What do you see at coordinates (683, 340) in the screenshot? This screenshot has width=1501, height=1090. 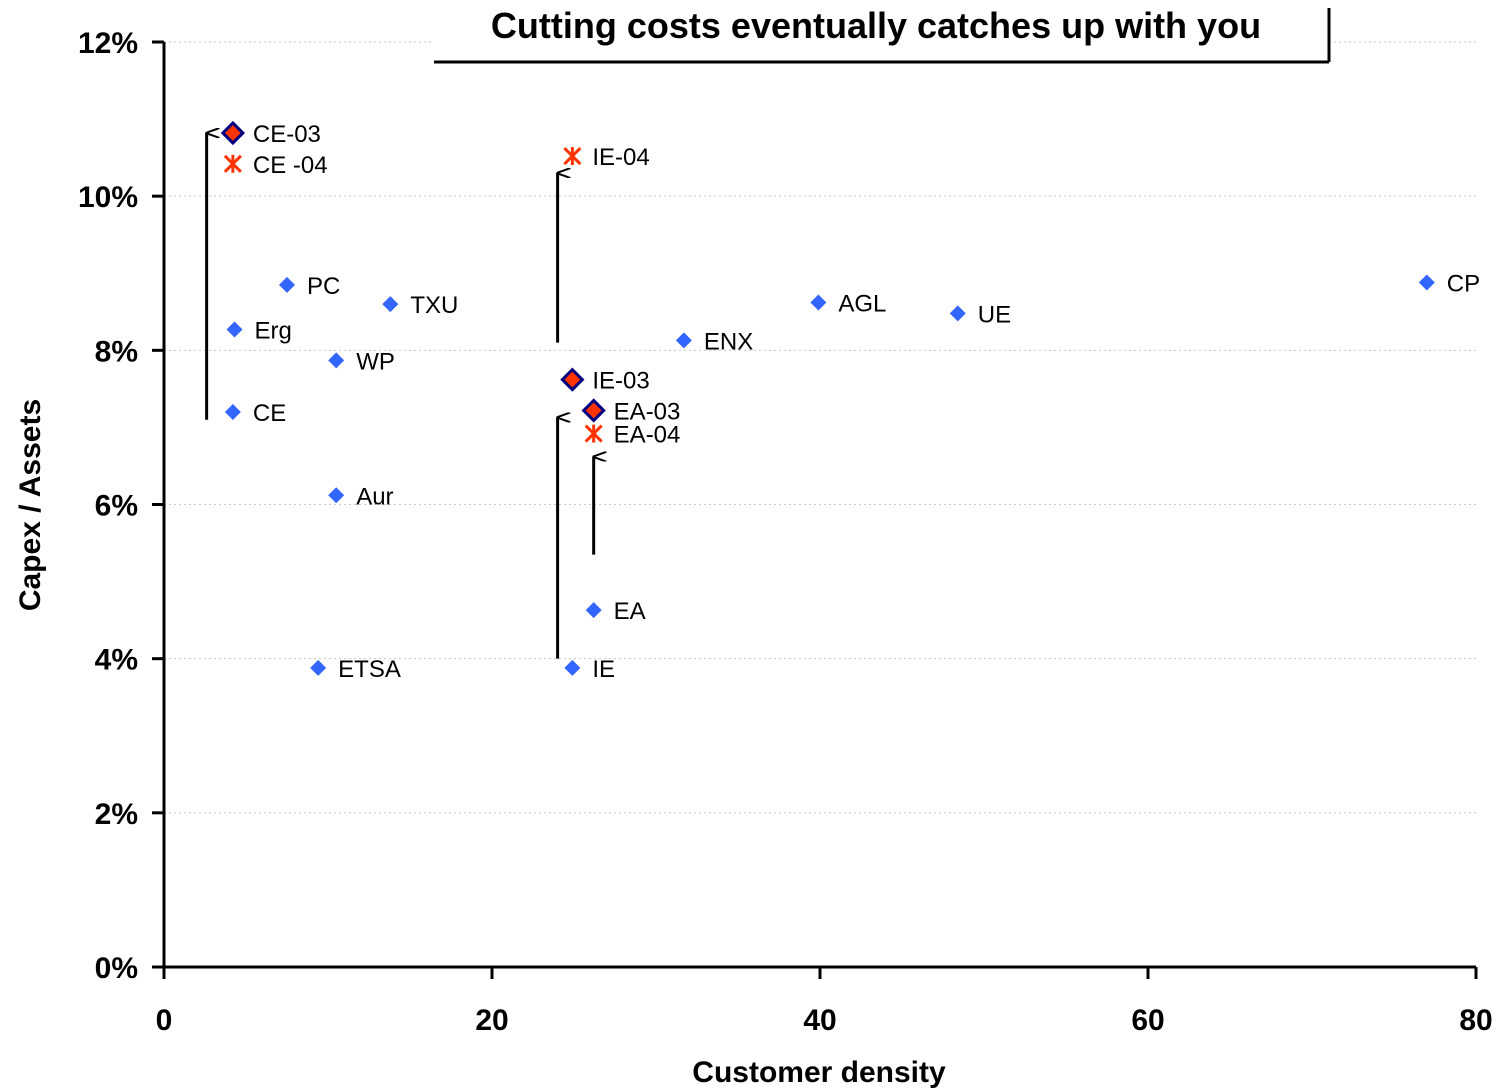 I see `data-point-enx` at bounding box center [683, 340].